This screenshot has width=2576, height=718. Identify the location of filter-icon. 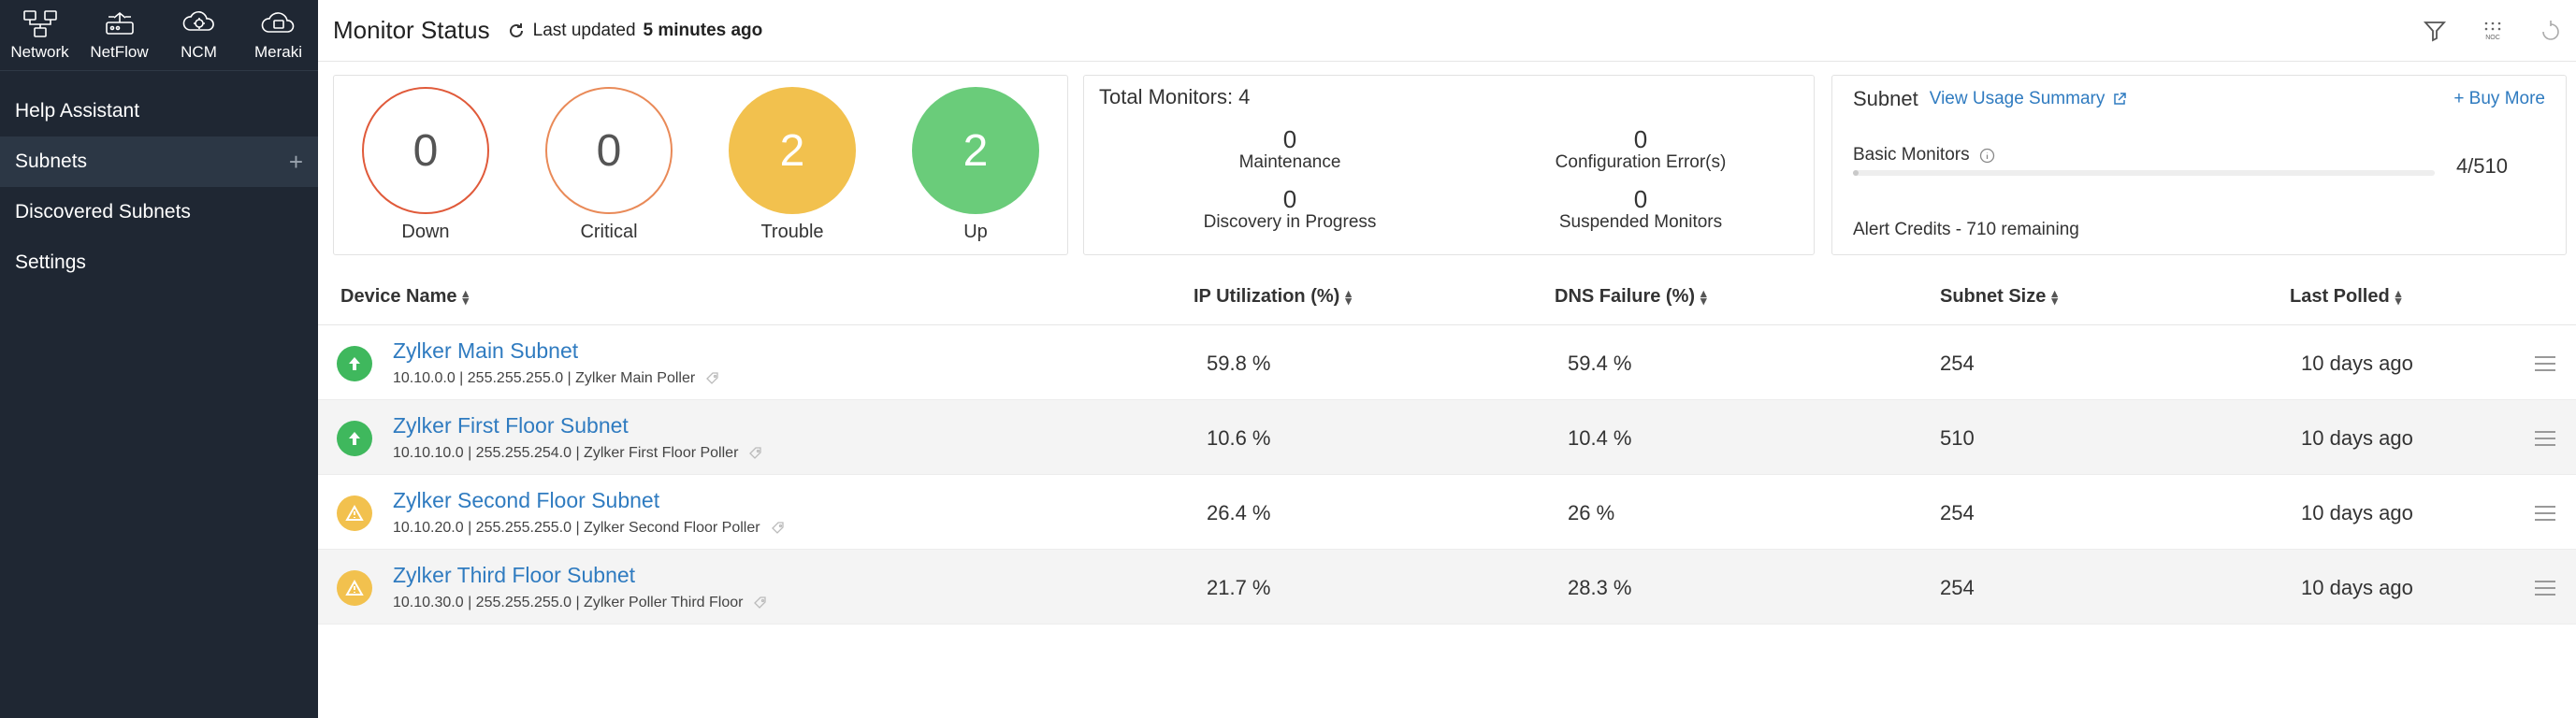
(2435, 31).